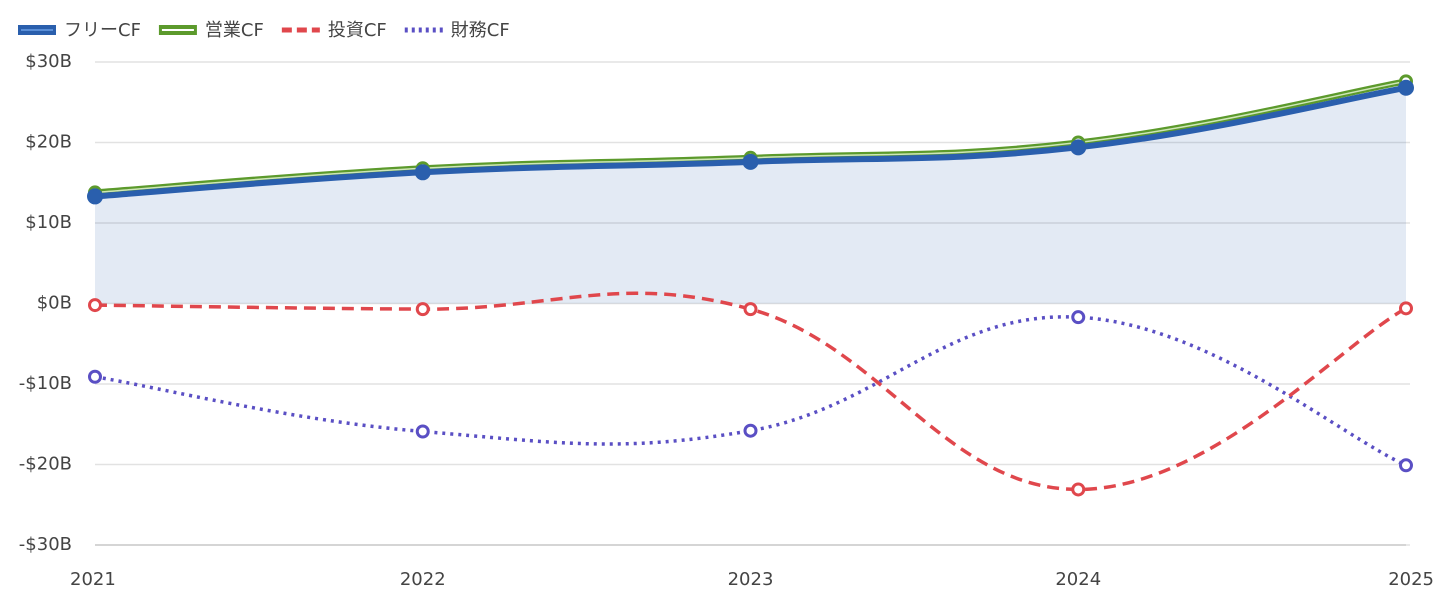 This screenshot has height=600, width=1440. I want to click on y-tick-label: $10B, so click(48, 222).